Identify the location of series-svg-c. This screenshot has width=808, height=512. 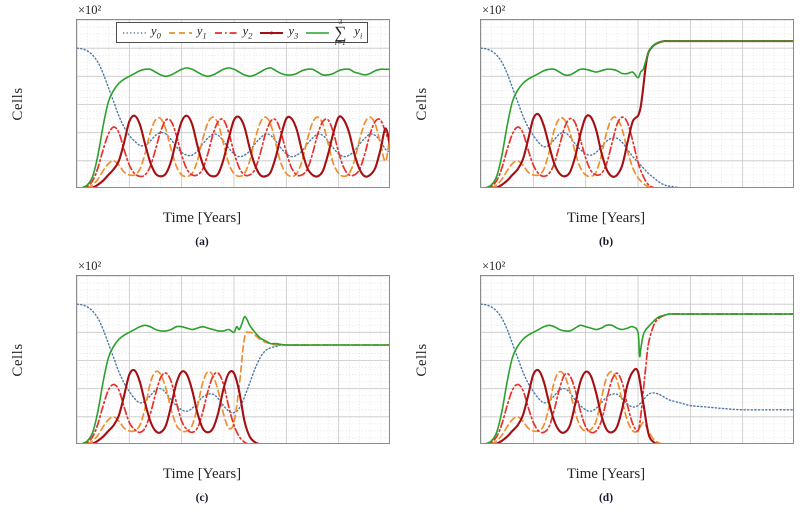
(233, 373).